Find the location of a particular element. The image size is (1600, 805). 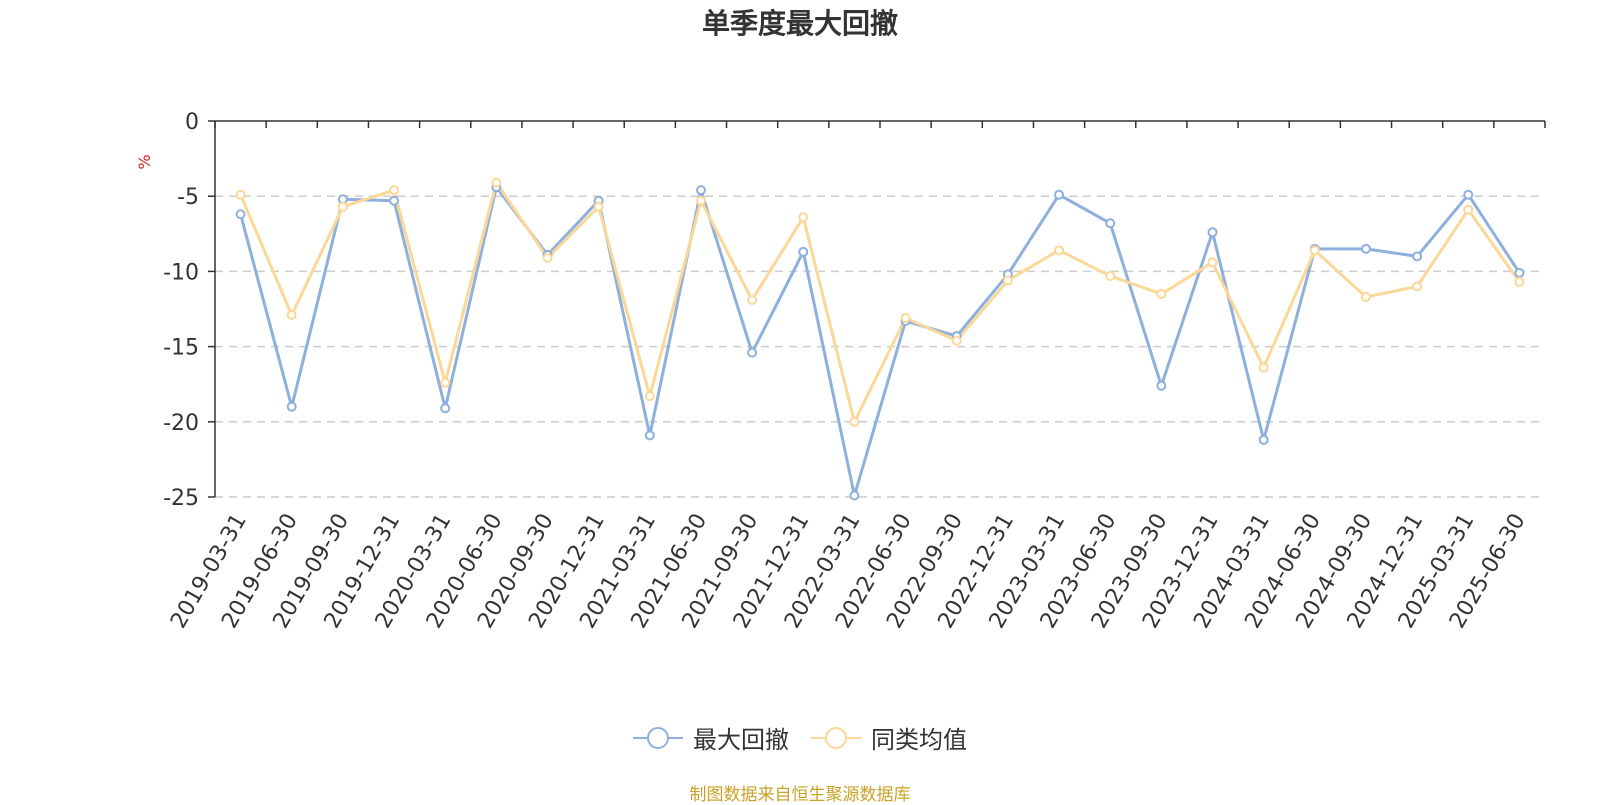

y-tick-label: -25 is located at coordinates (181, 498).